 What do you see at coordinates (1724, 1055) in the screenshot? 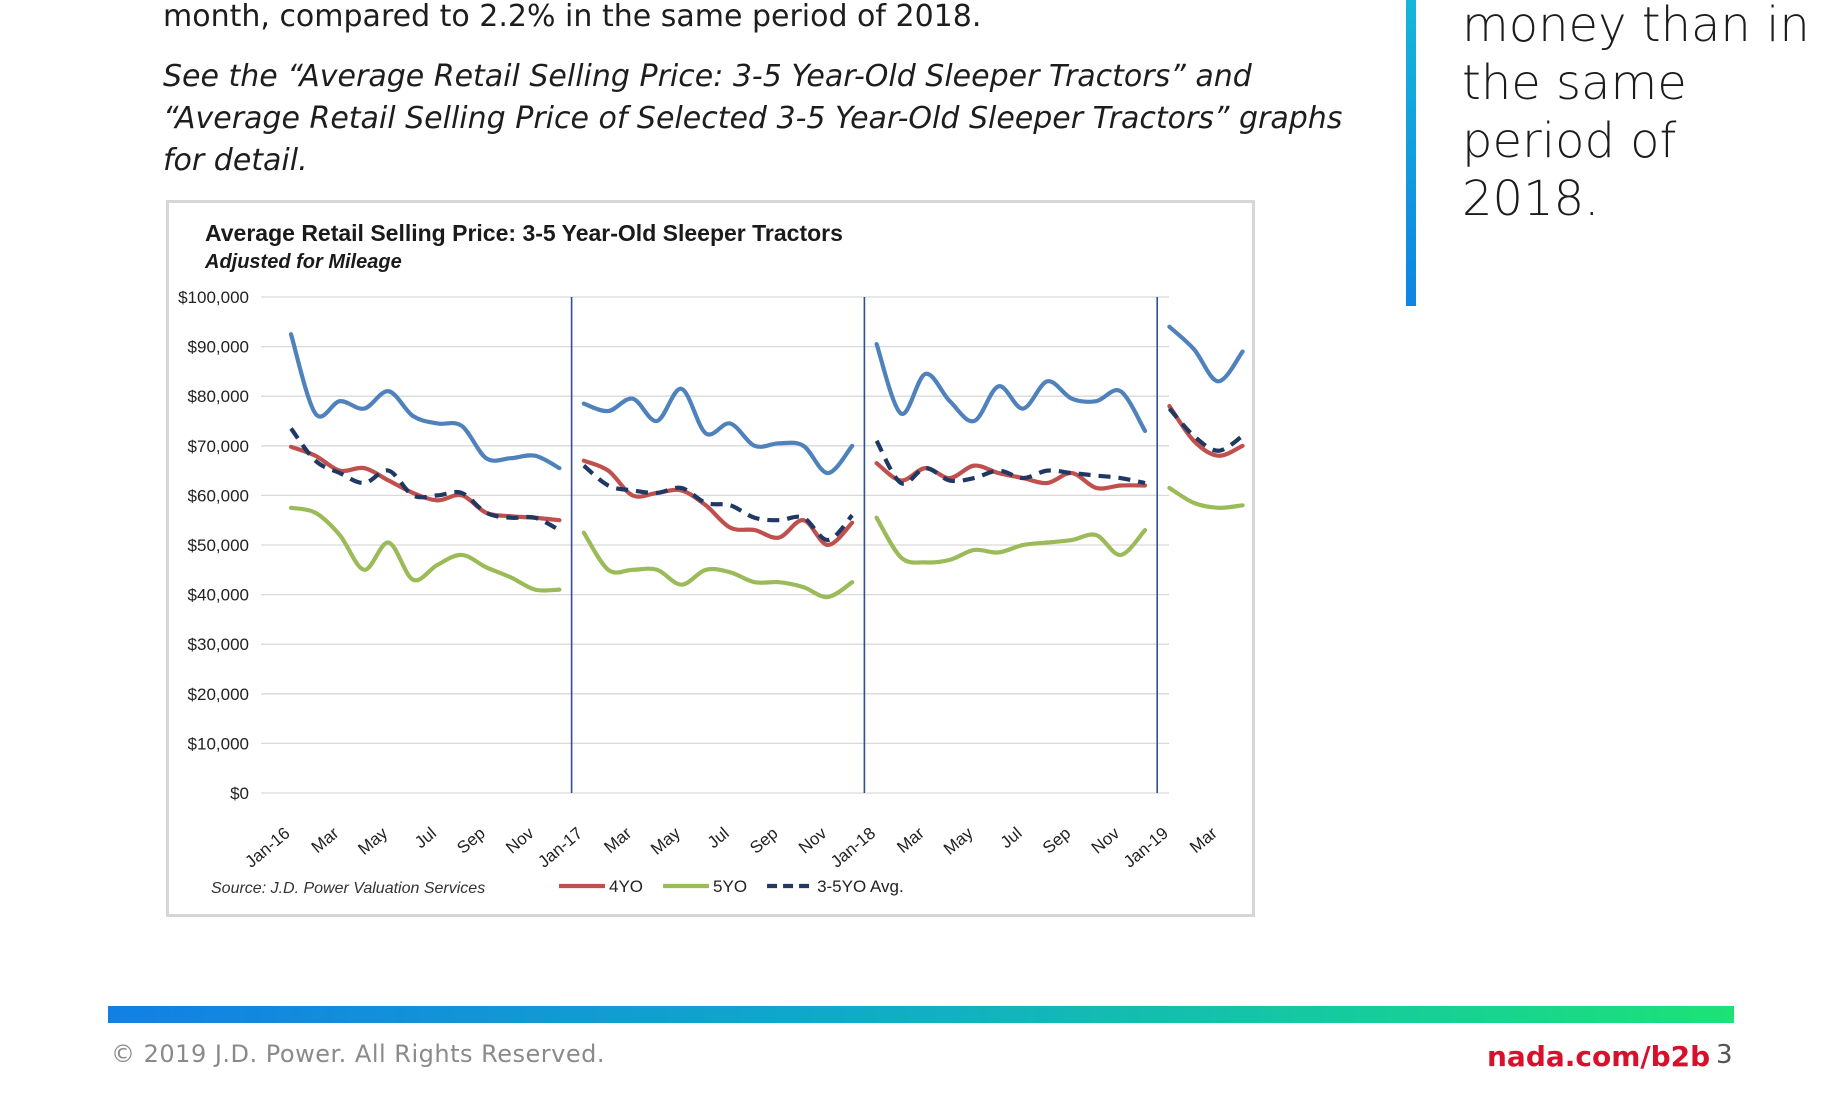
I see `page-number: 3` at bounding box center [1724, 1055].